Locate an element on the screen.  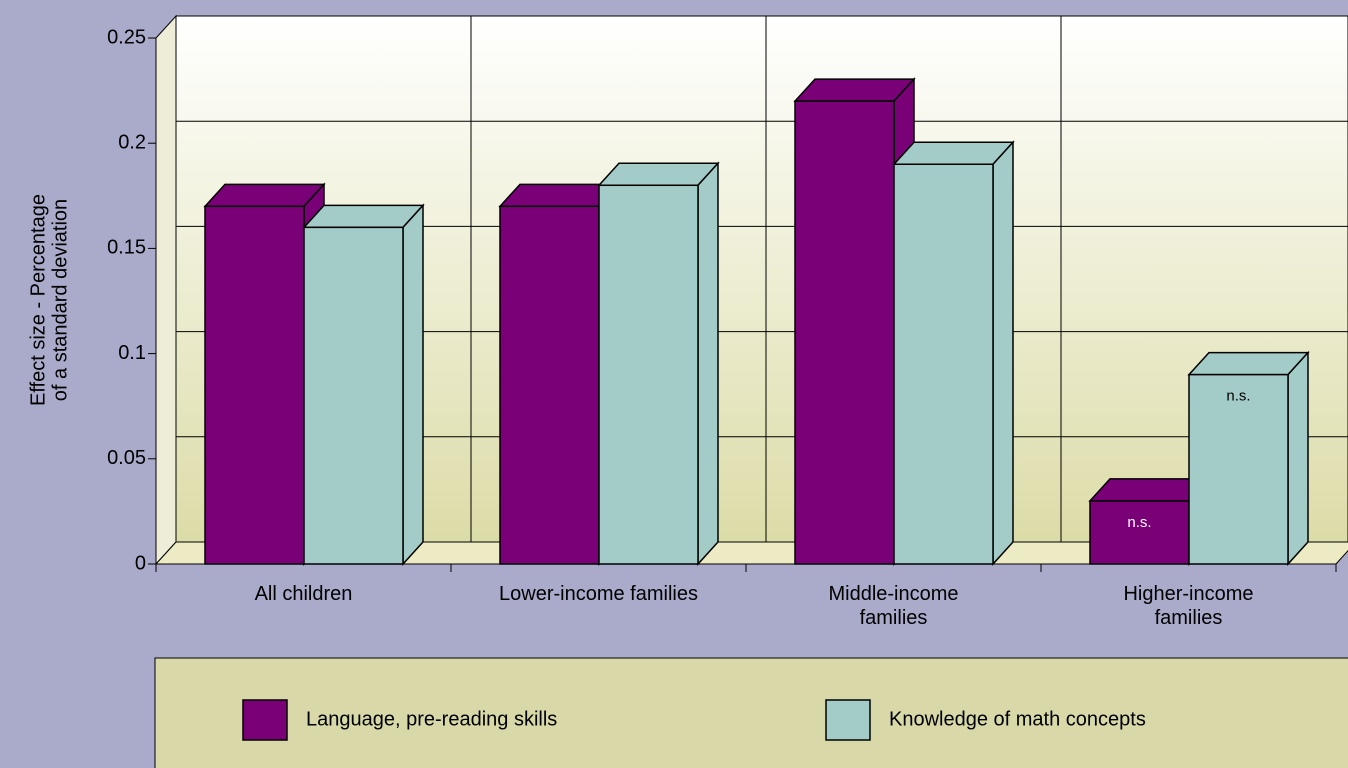
x-tick-label: Higher-income families is located at coordinates (1188, 606).